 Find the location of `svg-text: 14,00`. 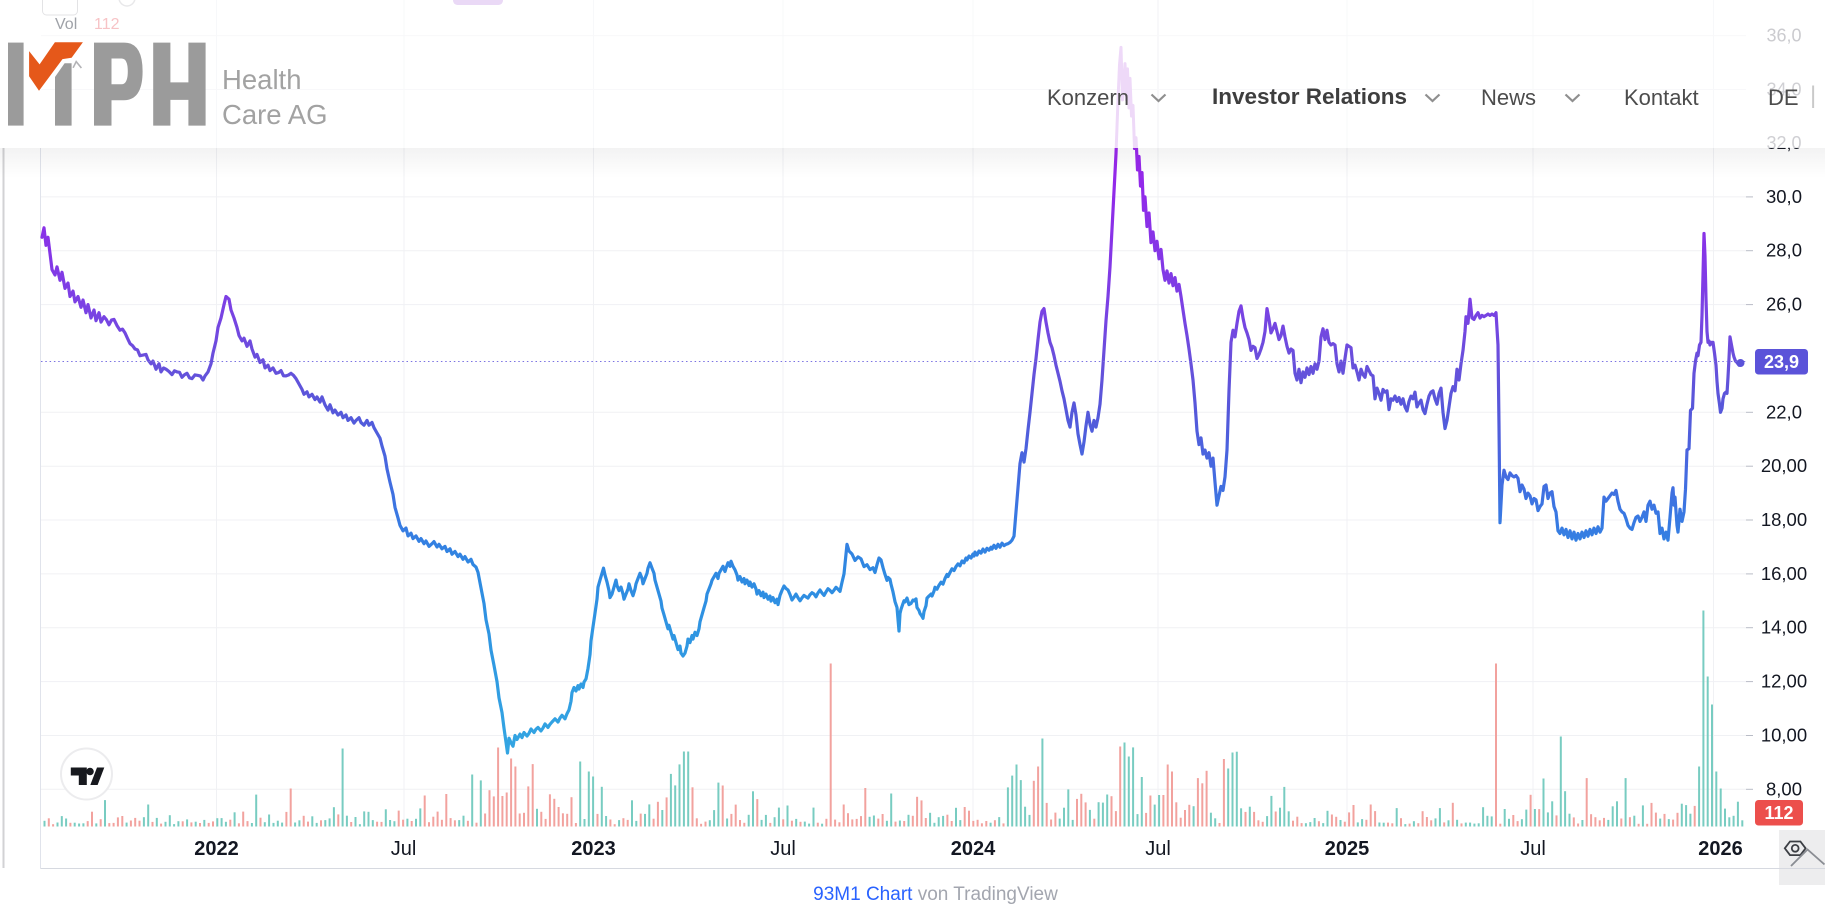

svg-text: 14,00 is located at coordinates (1784, 627).